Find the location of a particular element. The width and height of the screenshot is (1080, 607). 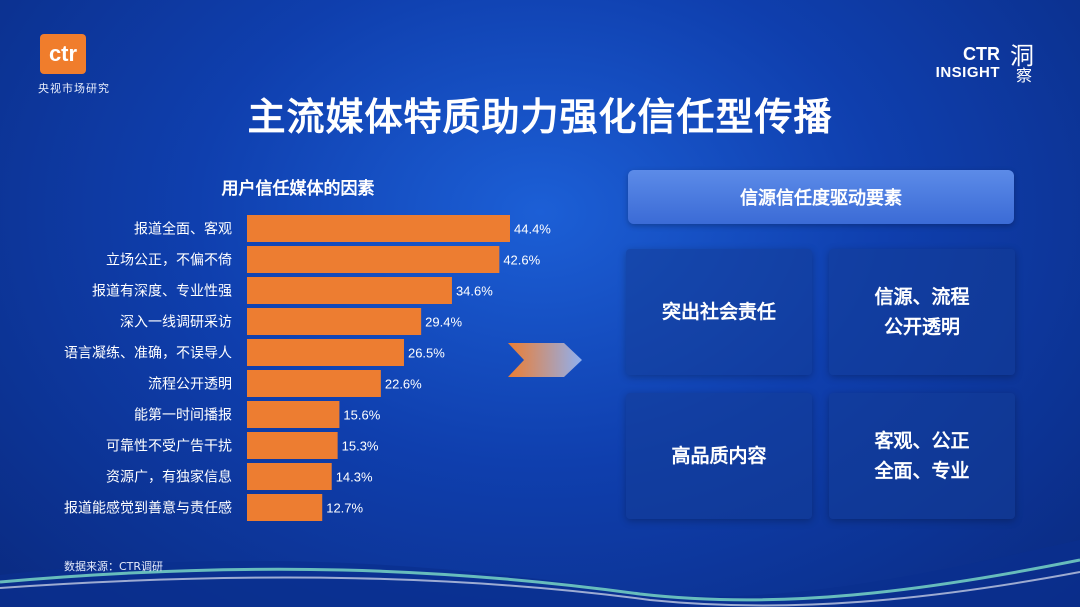

category-label-0: 报道全面、客观 is located at coordinates (183, 229).